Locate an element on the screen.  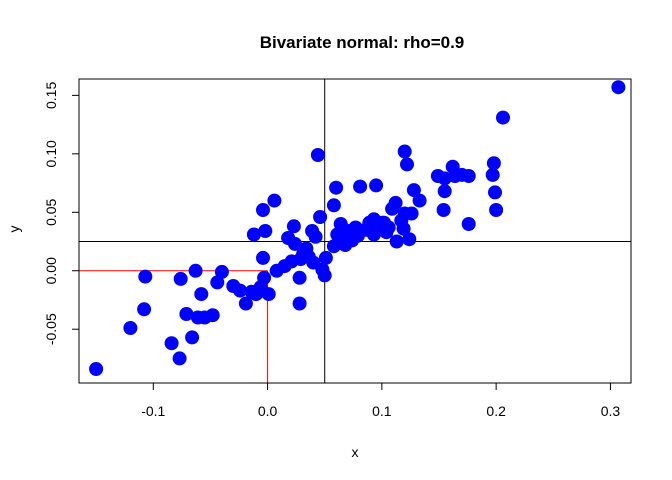
x-axis: -0.1 0.0 0.1 0.2 0.3 is located at coordinates (381, 400).